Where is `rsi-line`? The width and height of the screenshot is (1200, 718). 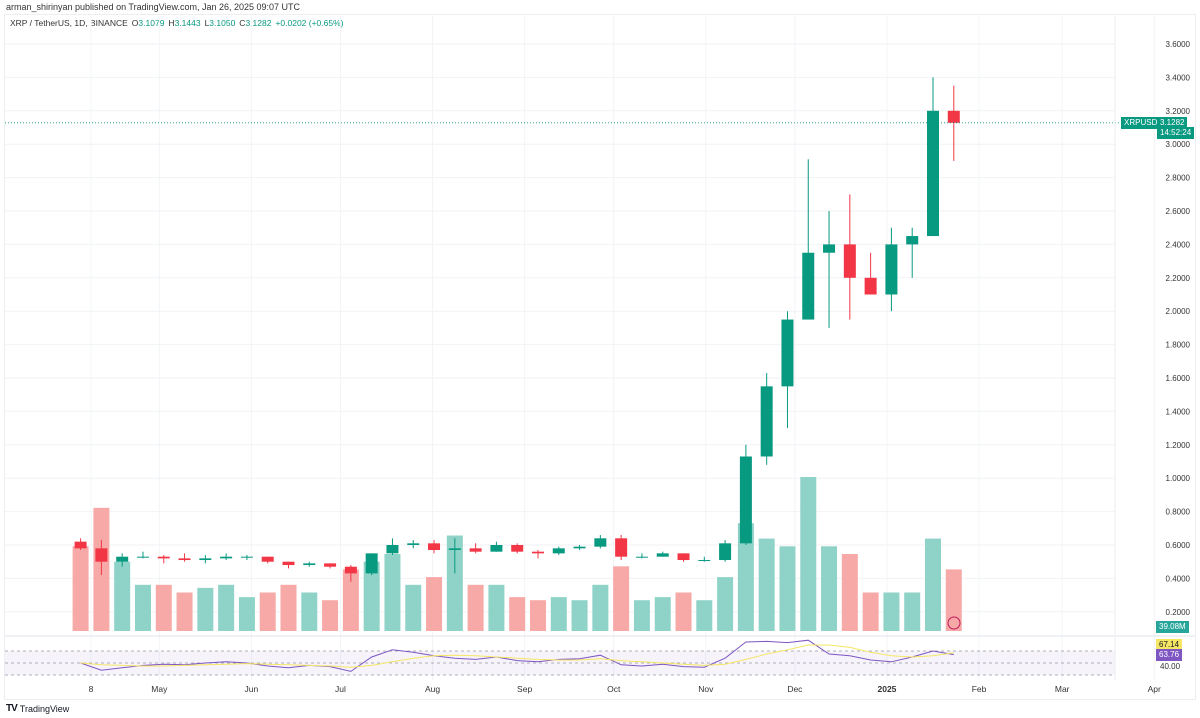 rsi-line is located at coordinates (517, 655).